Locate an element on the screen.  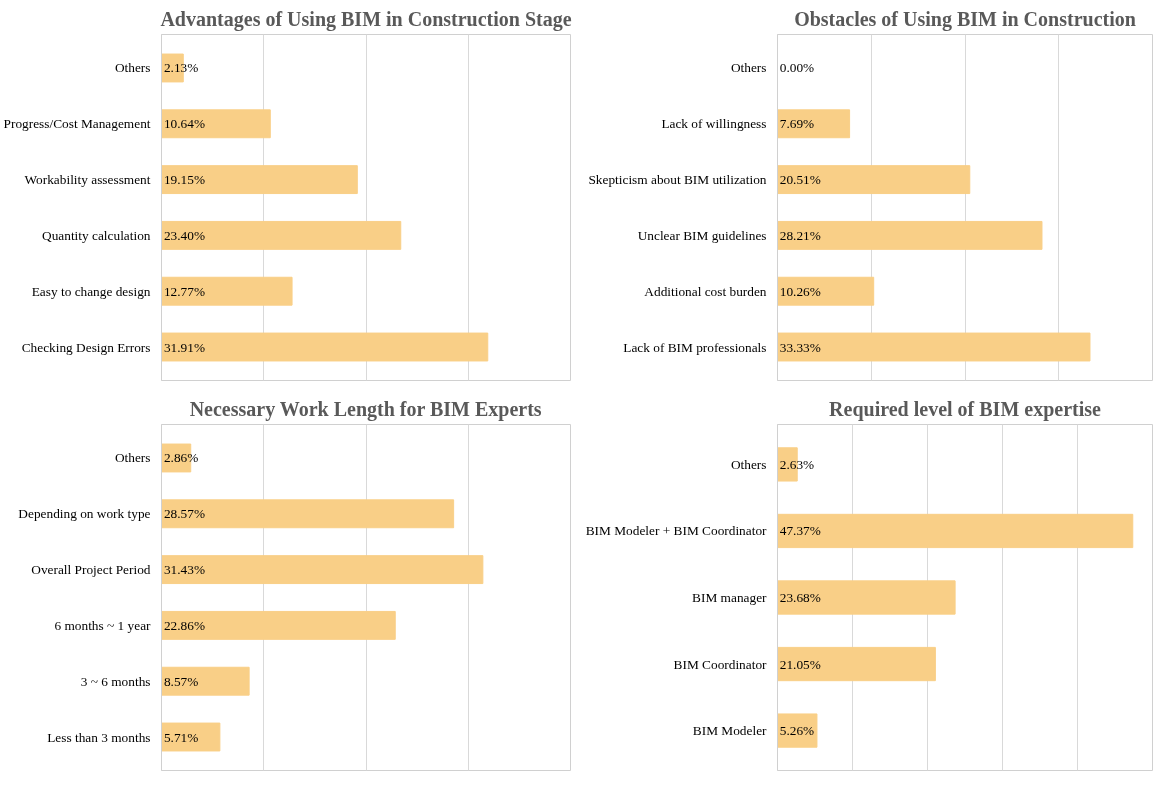
y-tick-label: Unclear BIM guidelines is located at coordinates (702, 235).